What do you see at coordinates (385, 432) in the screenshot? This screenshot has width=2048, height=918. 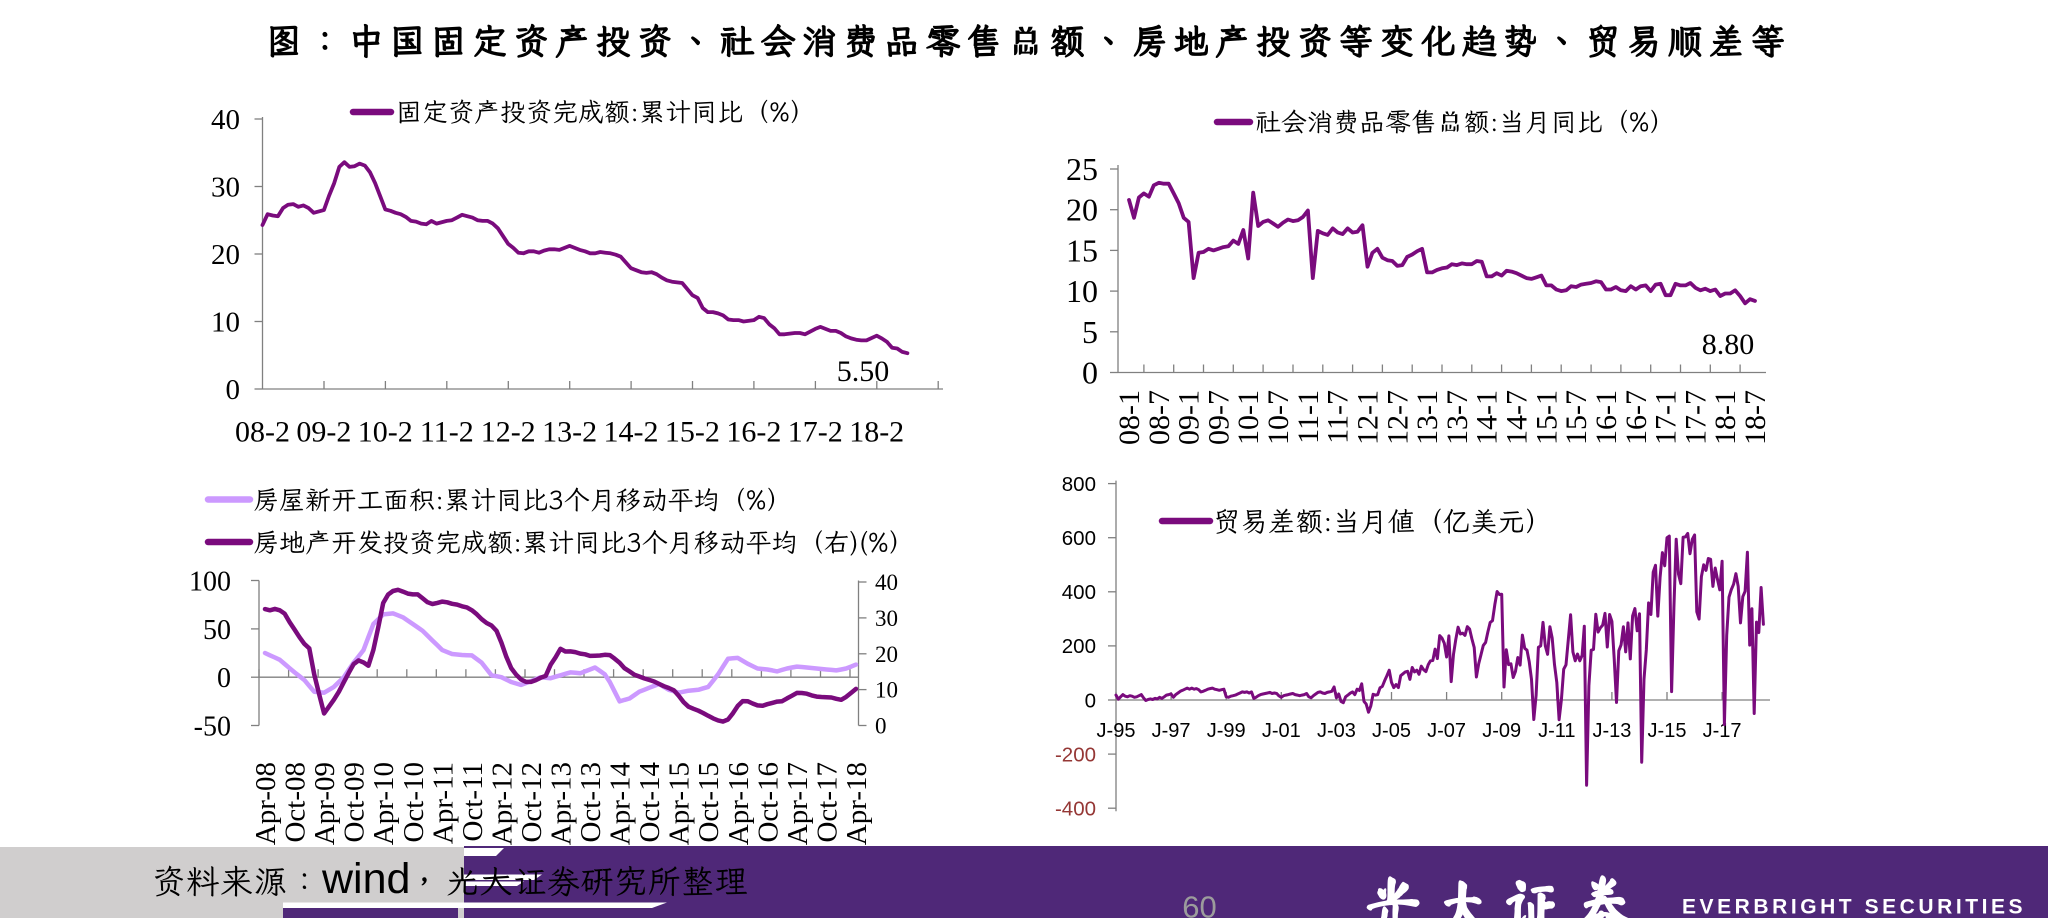 I see `svg-text: 10-2` at bounding box center [385, 432].